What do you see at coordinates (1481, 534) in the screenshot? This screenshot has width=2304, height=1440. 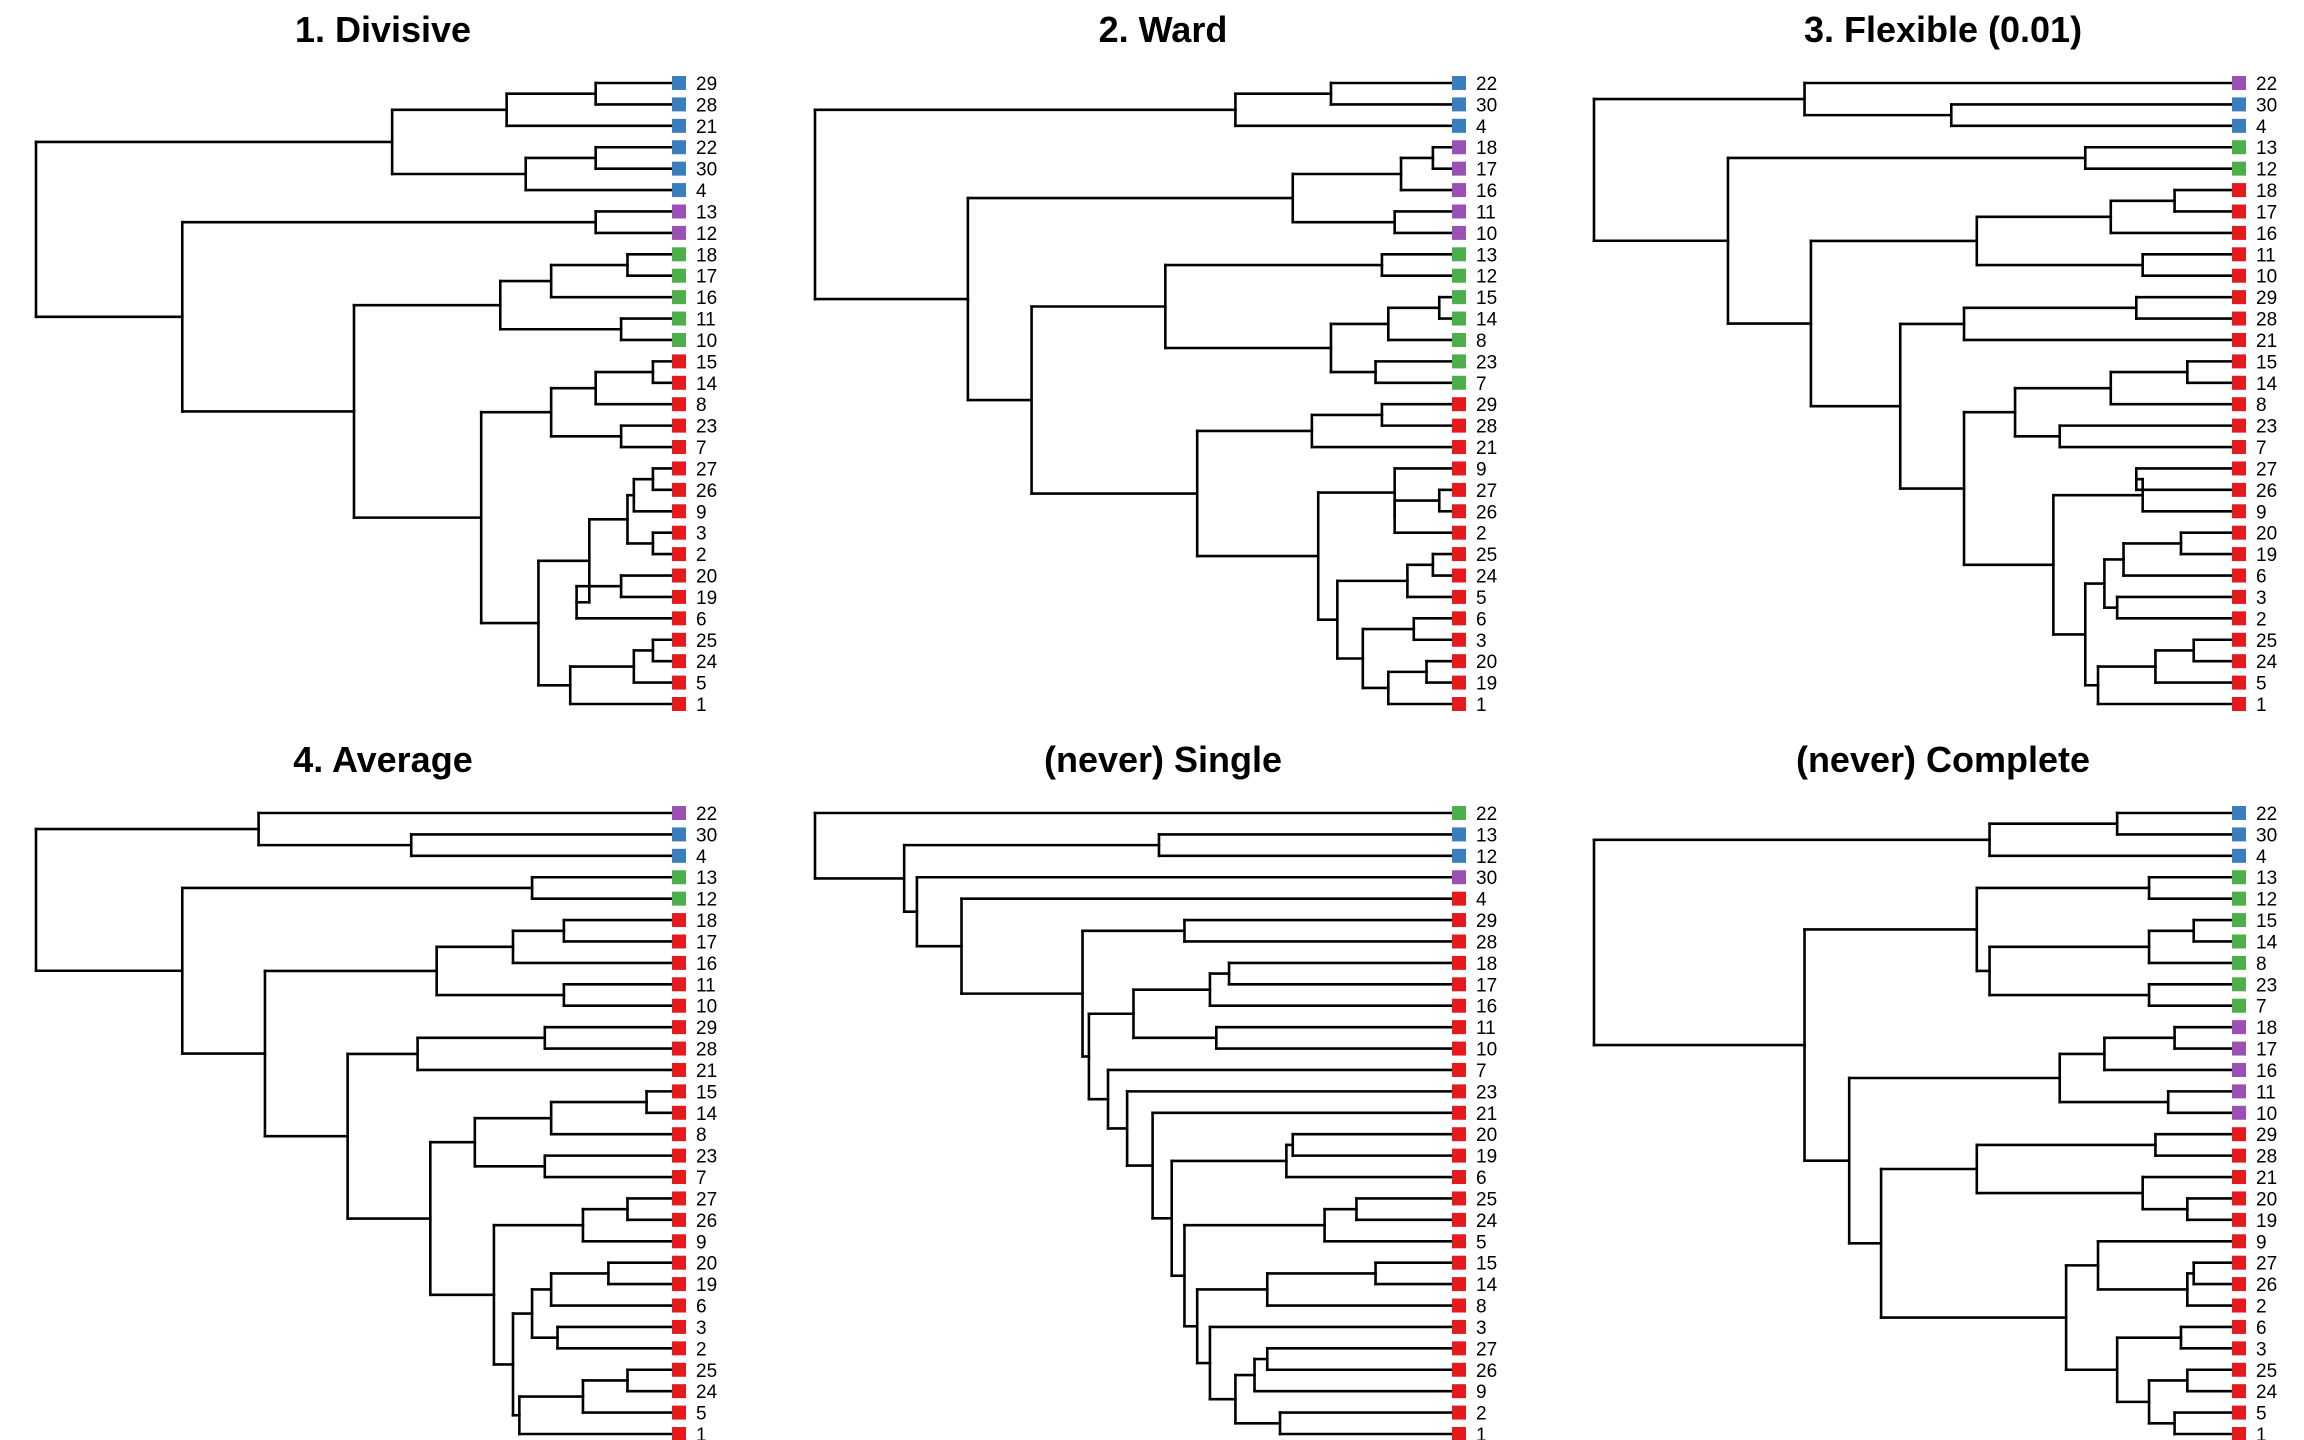 I see `leaf-label: 2` at bounding box center [1481, 534].